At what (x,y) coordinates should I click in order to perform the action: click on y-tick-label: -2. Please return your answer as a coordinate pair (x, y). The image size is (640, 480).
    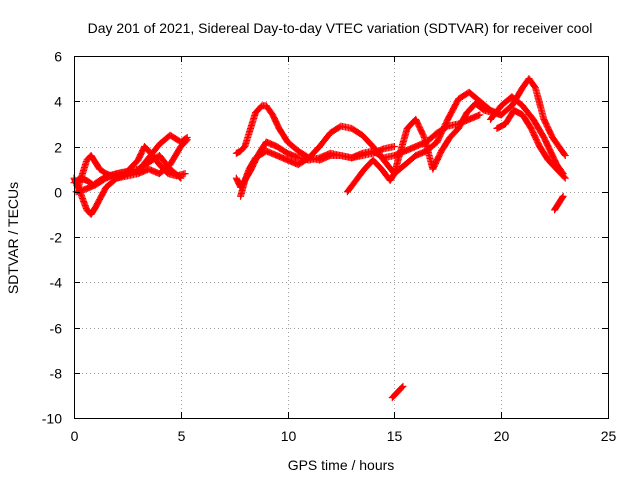
    Looking at the image, I should click on (56, 238).